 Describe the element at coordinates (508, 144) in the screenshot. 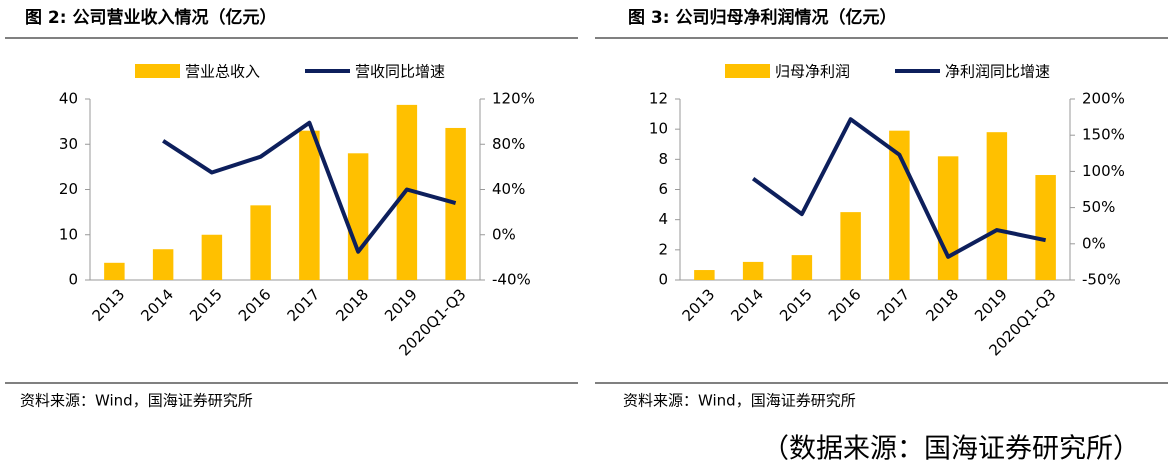

I see `y2-tick-label: 80%` at that location.